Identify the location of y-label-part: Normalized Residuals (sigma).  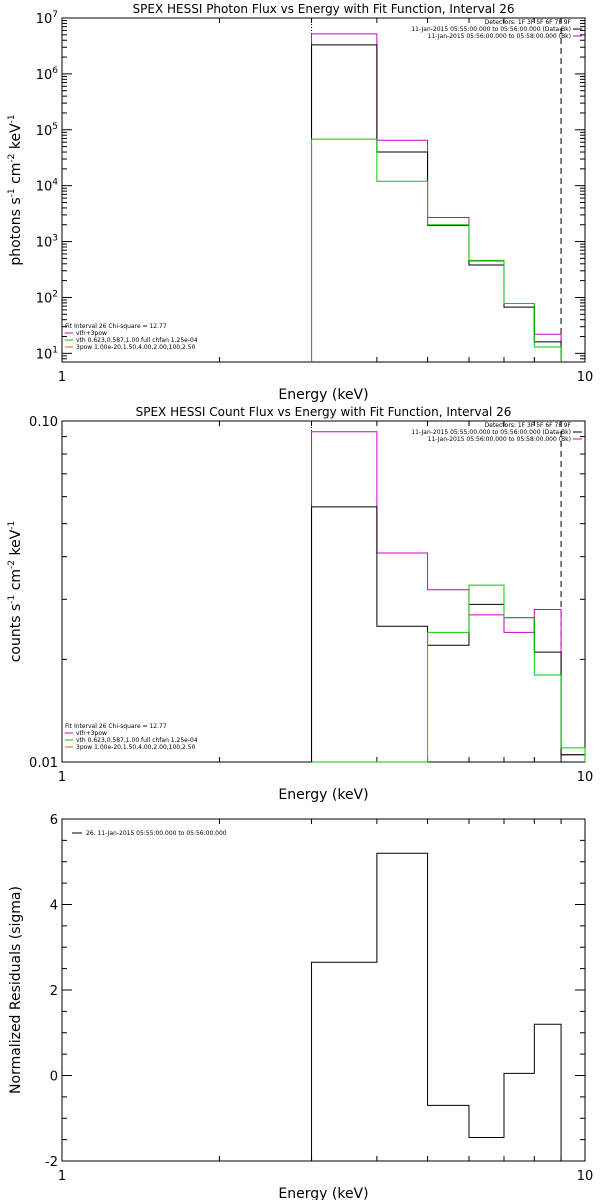
(16, 990).